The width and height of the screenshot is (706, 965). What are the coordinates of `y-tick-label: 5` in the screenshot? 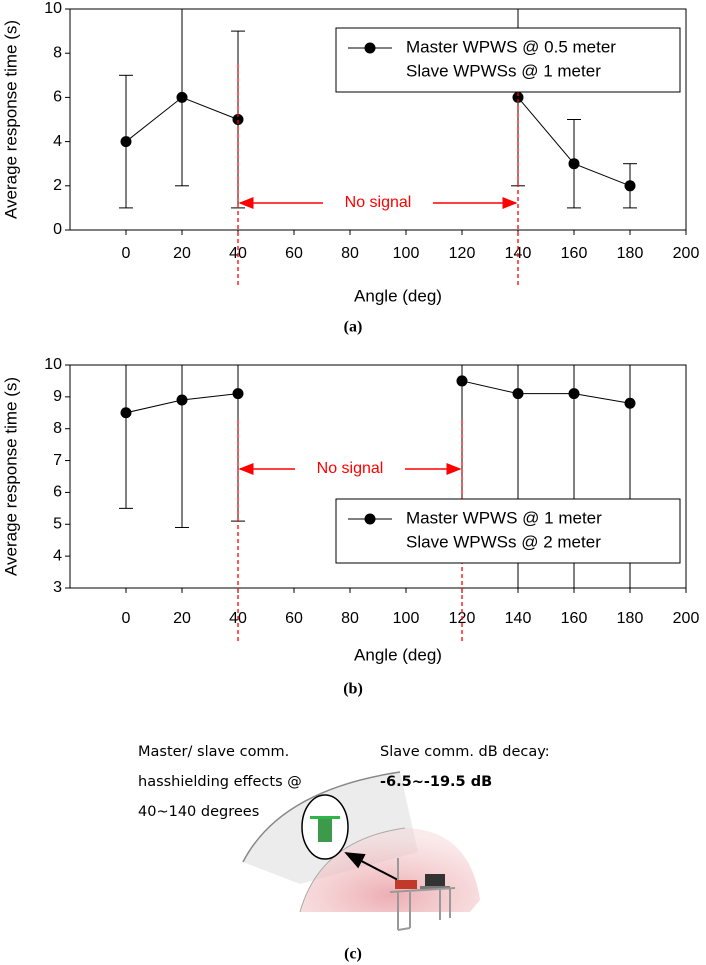 It's located at (57, 524).